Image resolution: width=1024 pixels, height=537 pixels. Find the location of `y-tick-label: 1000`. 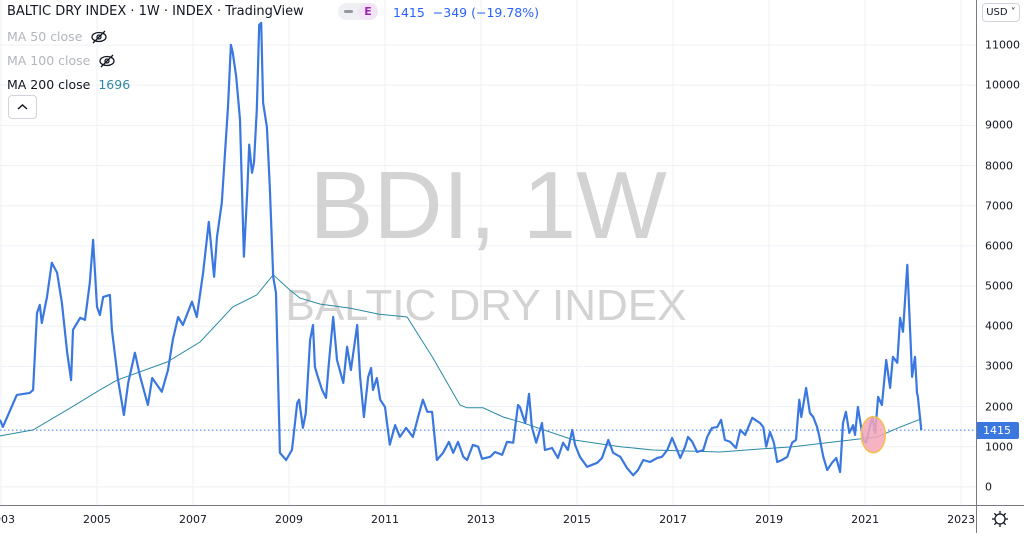

y-tick-label: 1000 is located at coordinates (999, 447).